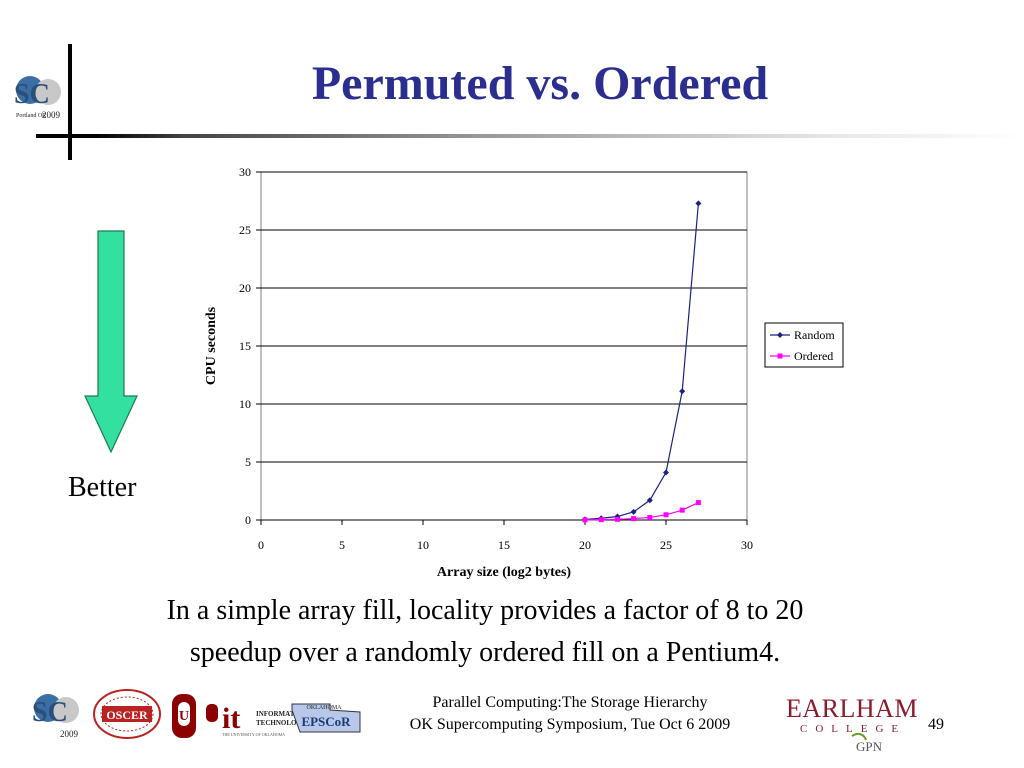 This screenshot has width=1024, height=768. Describe the element at coordinates (813, 356) in the screenshot. I see `legend-ordered-label: Ordered` at that location.